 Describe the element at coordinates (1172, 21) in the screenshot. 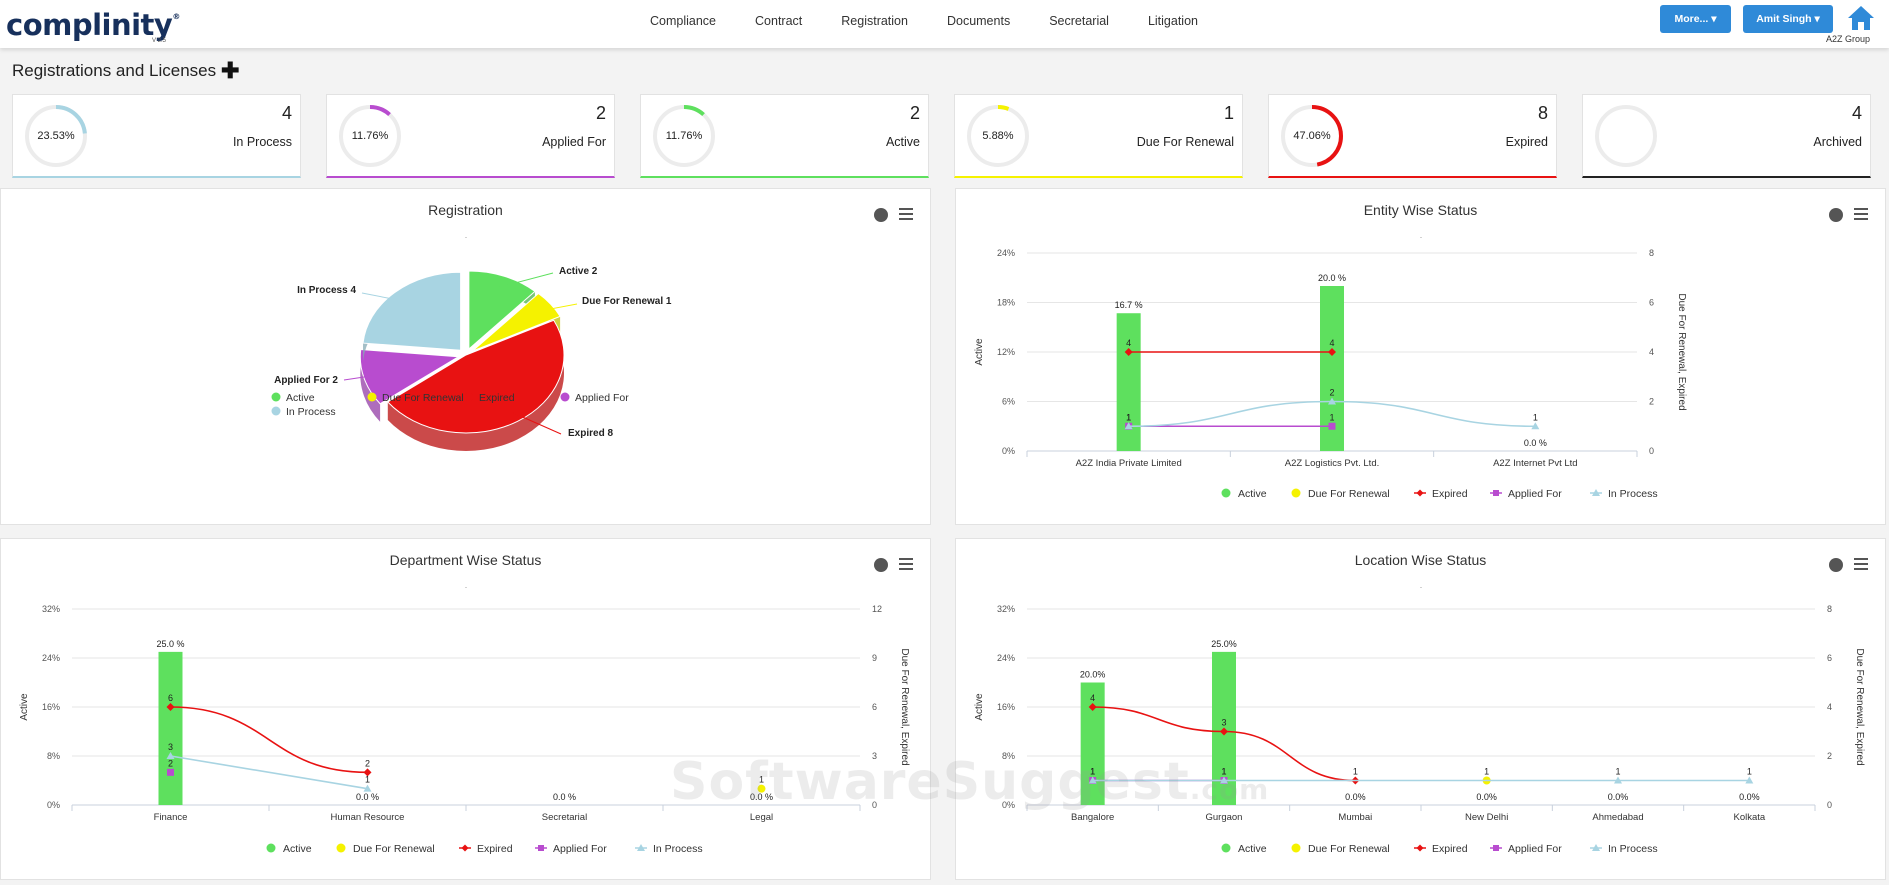

I see `nav-litigation: Litigation` at that location.